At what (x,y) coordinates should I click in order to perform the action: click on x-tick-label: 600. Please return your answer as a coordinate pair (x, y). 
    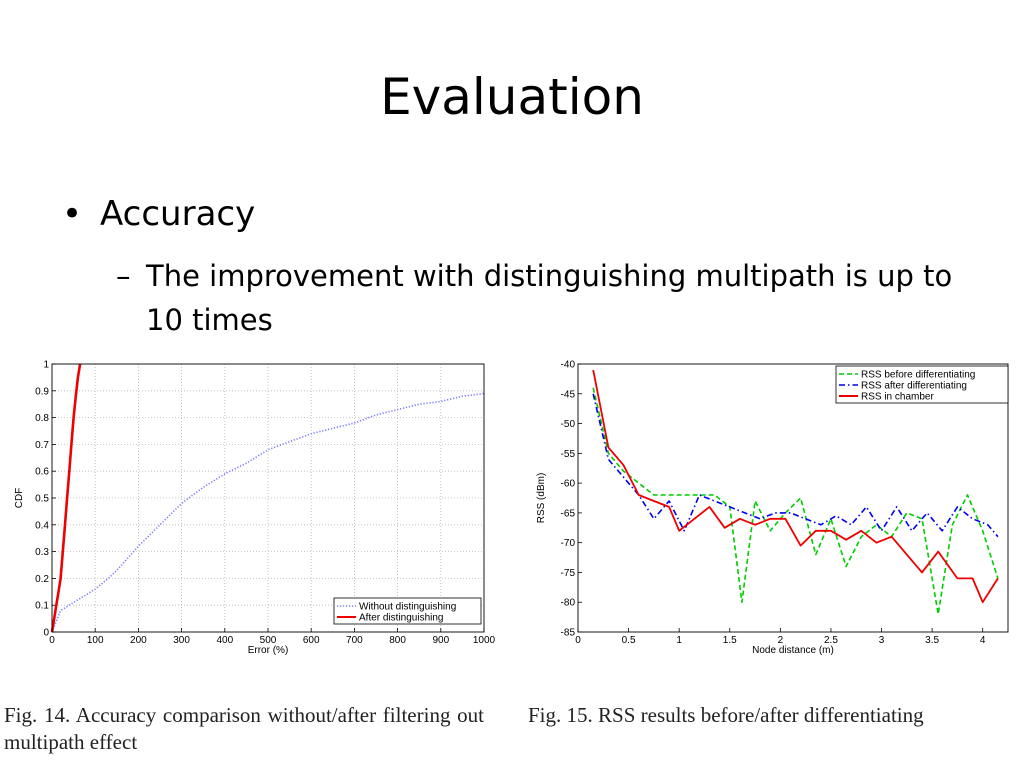
    Looking at the image, I should click on (311, 640).